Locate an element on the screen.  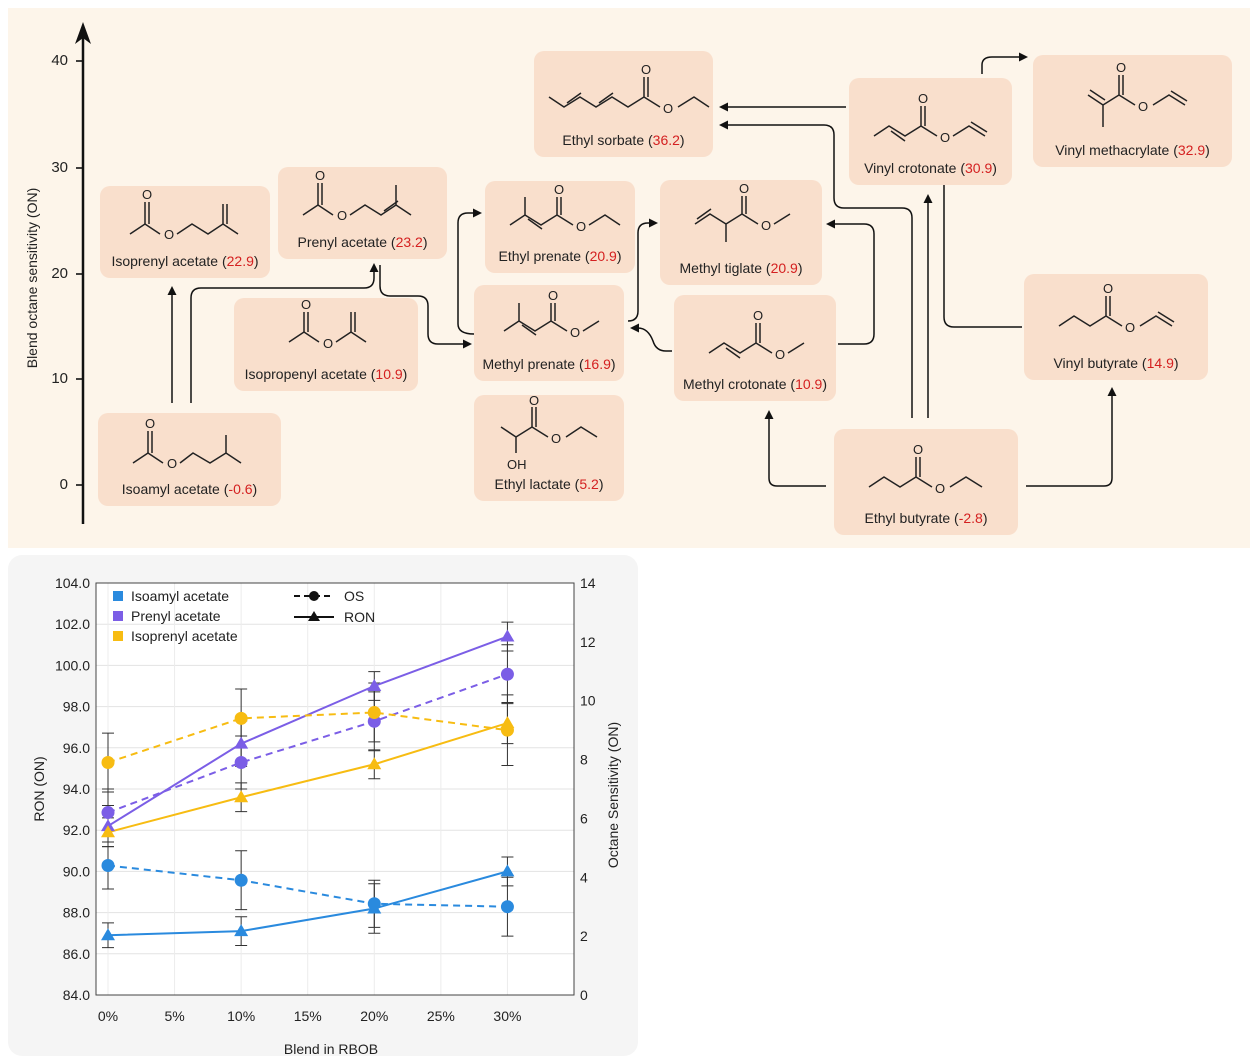
point-isoprenyl-acetate-ron is located at coordinates (374, 763).